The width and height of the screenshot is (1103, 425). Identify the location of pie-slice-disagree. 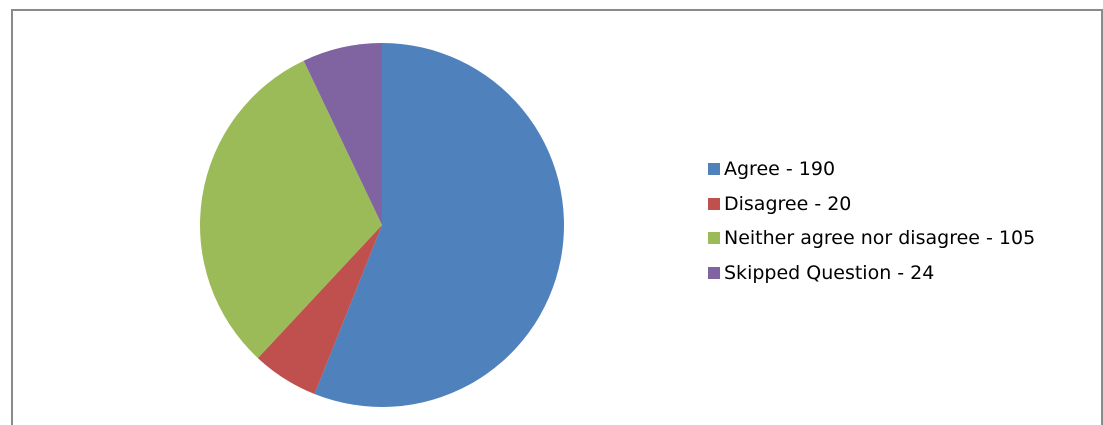
(319, 310).